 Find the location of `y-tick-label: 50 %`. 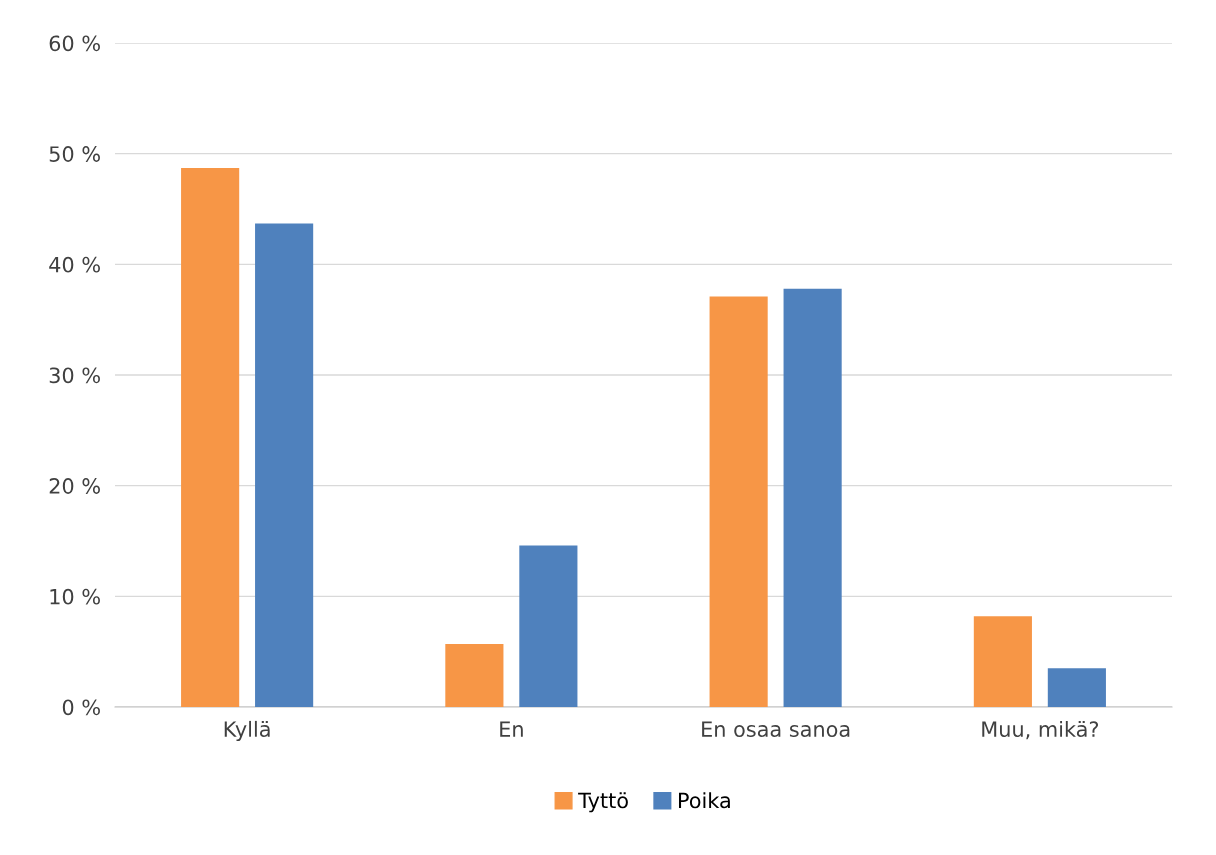

y-tick-label: 50 % is located at coordinates (74, 154).